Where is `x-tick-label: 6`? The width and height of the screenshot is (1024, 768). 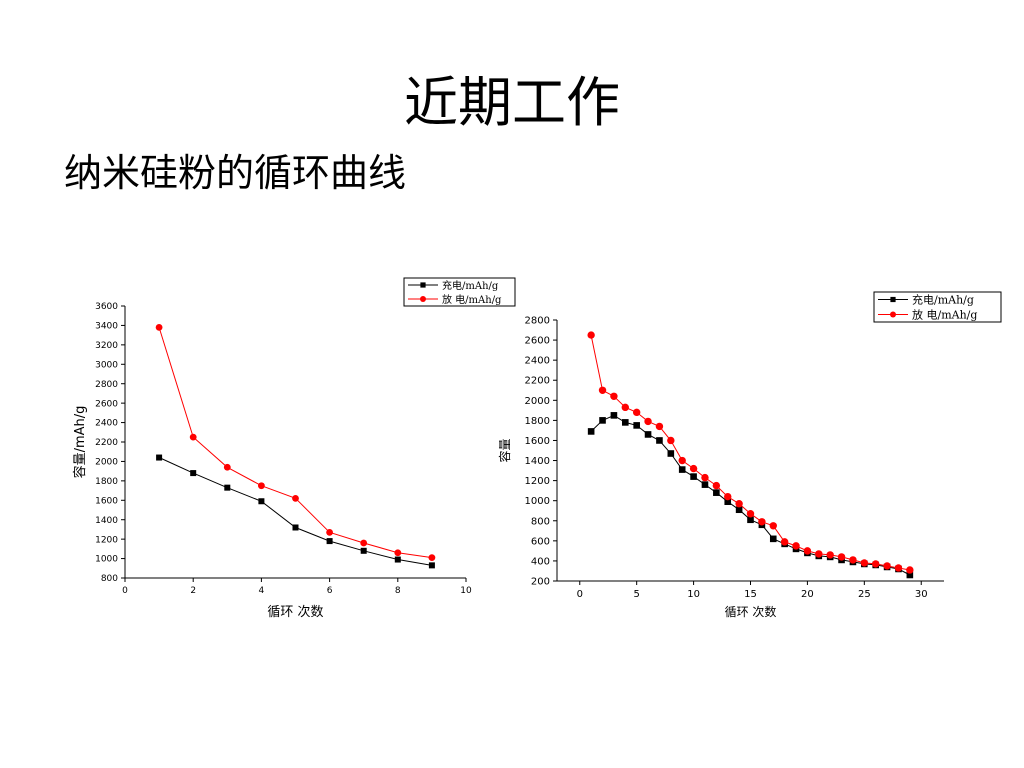 x-tick-label: 6 is located at coordinates (330, 591).